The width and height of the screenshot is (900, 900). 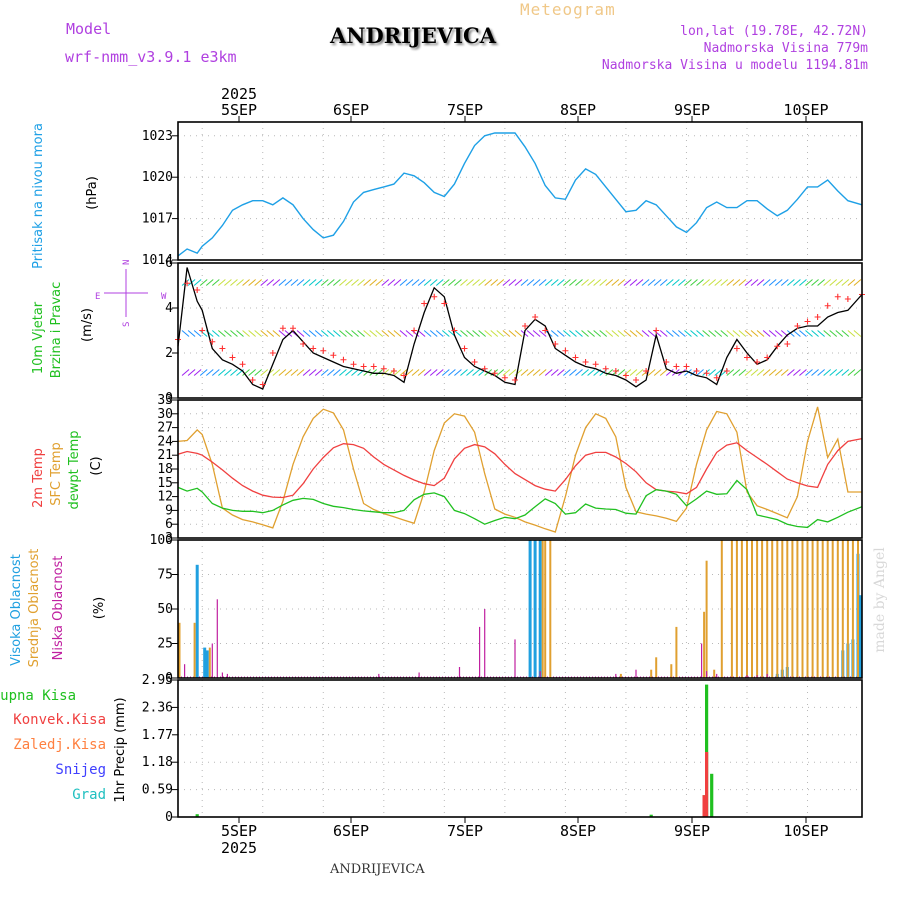 I want to click on lonlat-text: lon,lat (19.78E, 42.72N), so click(x=774, y=31).